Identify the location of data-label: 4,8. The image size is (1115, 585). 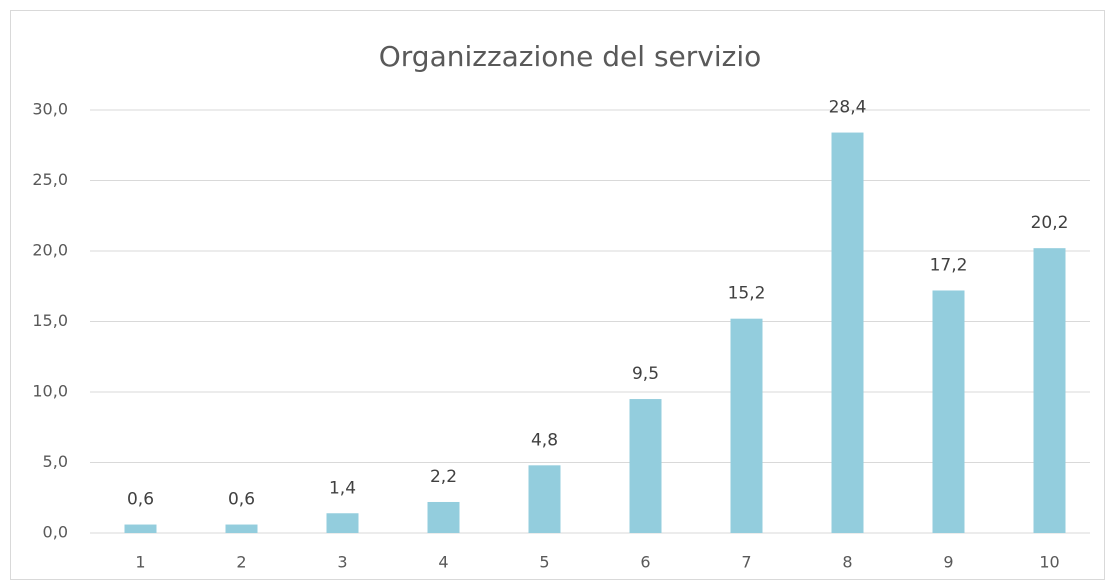
(544, 440).